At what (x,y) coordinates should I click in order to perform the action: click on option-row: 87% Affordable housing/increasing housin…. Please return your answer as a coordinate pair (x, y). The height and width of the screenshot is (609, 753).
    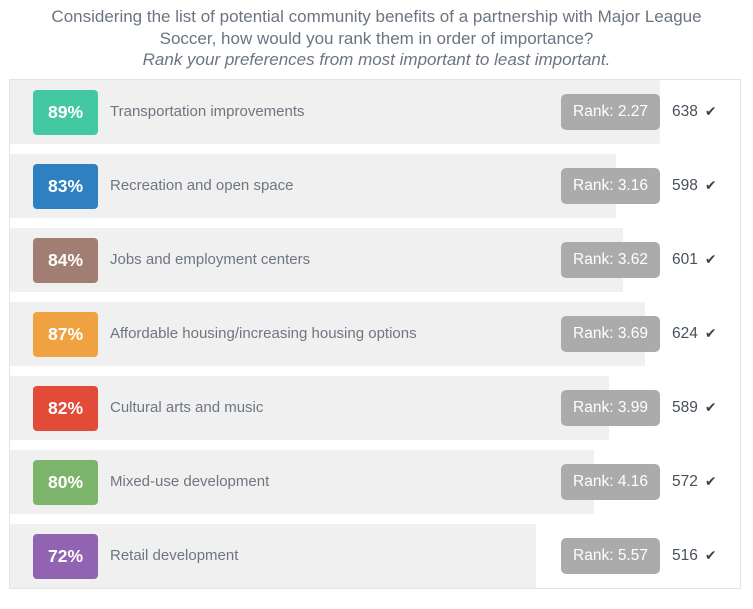
    Looking at the image, I should click on (375, 333).